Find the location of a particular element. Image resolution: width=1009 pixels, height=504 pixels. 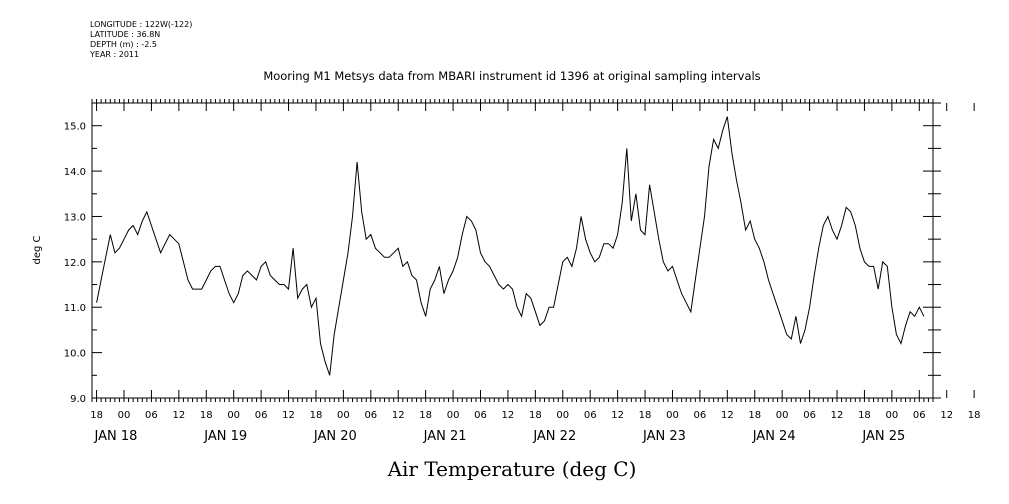

day-label: JAN 21 is located at coordinates (445, 436).